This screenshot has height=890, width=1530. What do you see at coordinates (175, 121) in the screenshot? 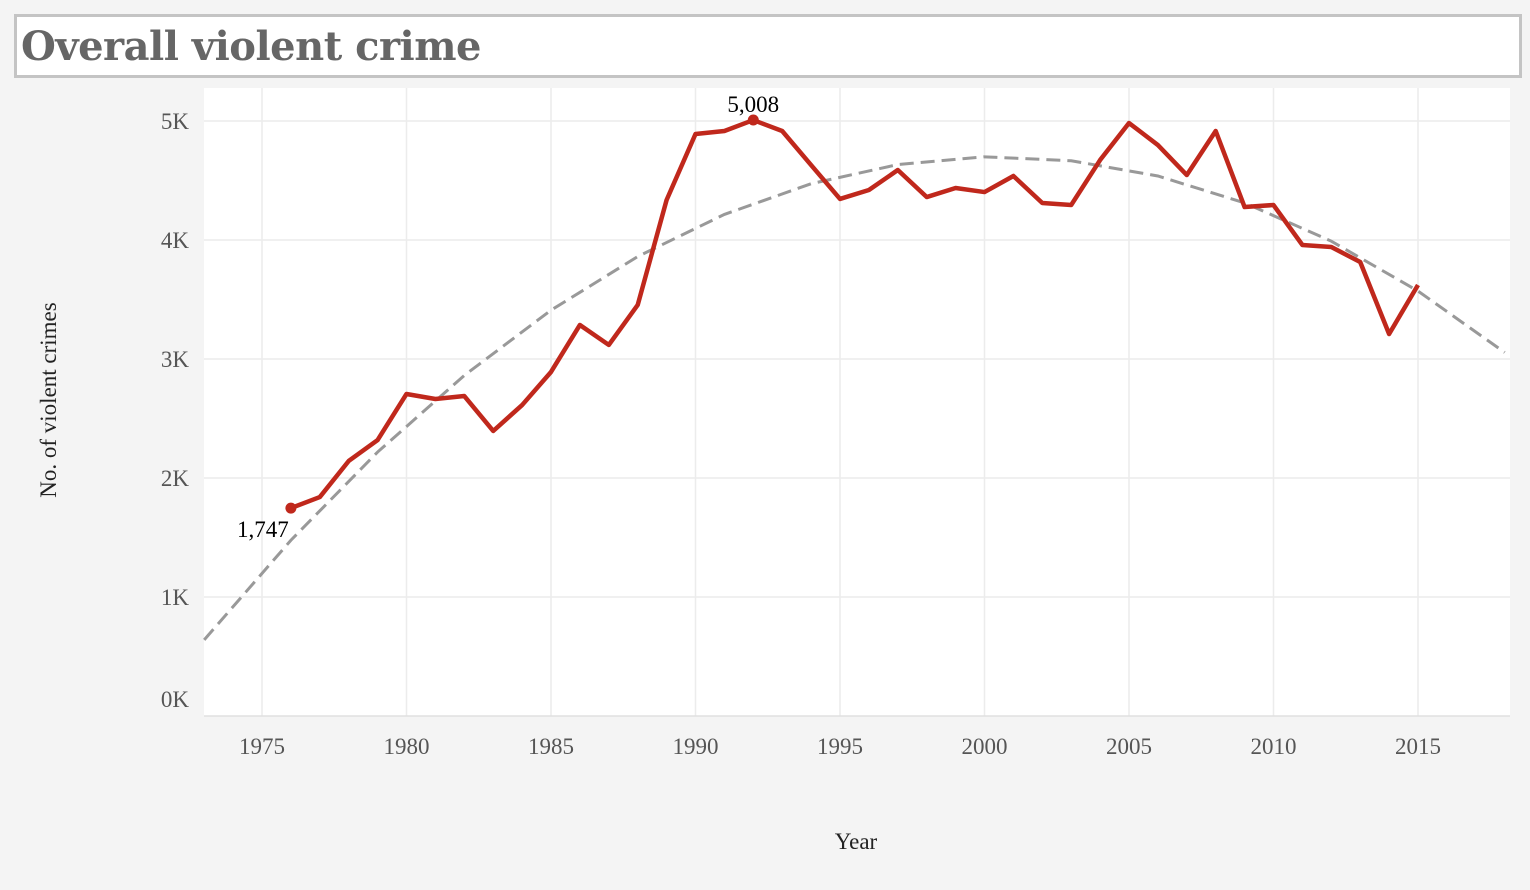
I see `y-tick-label: 5K` at bounding box center [175, 121].